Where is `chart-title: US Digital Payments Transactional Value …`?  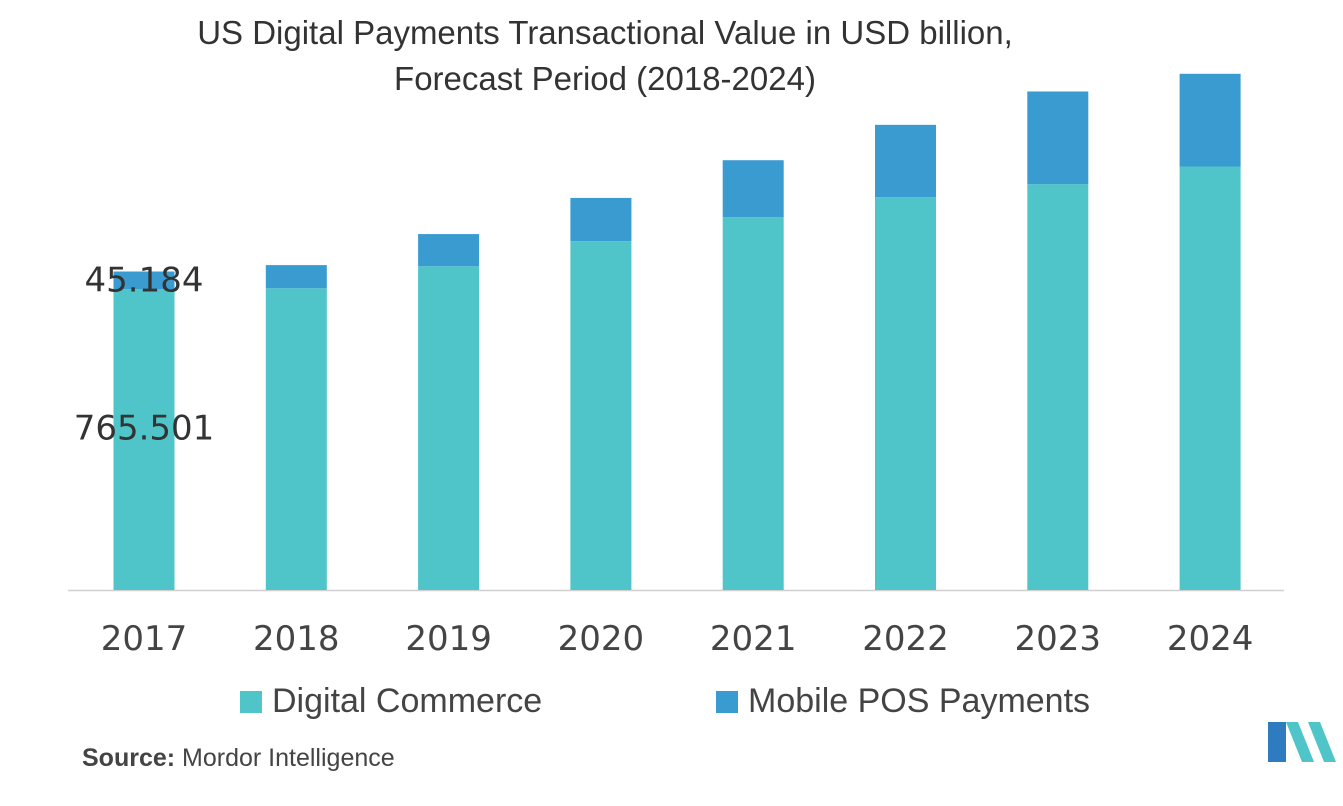
chart-title: US Digital Payments Transactional Value … is located at coordinates (605, 56).